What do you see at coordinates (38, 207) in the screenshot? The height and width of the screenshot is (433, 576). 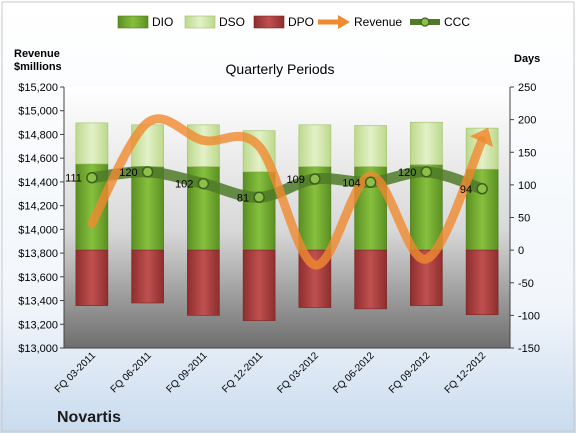 I see `left-tick-label: $14,200` at bounding box center [38, 207].